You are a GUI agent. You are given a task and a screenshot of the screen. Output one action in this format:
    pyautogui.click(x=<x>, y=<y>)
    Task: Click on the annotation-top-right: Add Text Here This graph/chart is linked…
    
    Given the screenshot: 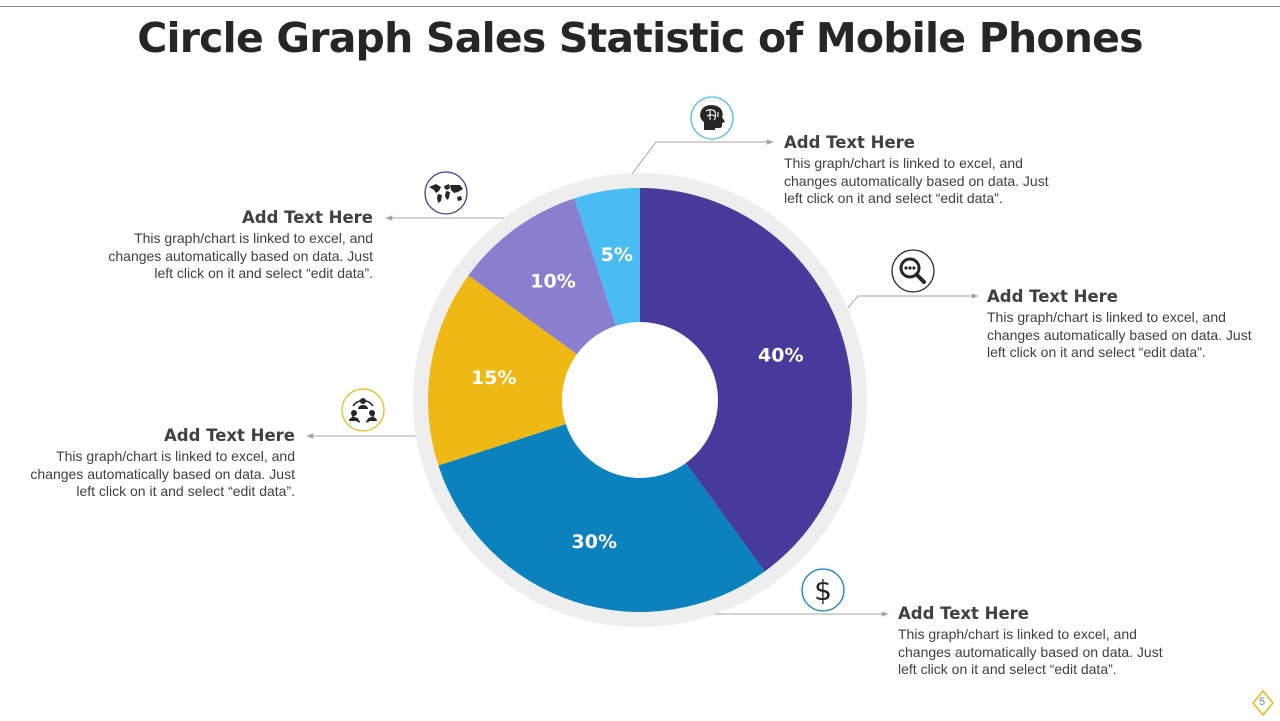 What is the action you would take?
    pyautogui.click(x=944, y=170)
    